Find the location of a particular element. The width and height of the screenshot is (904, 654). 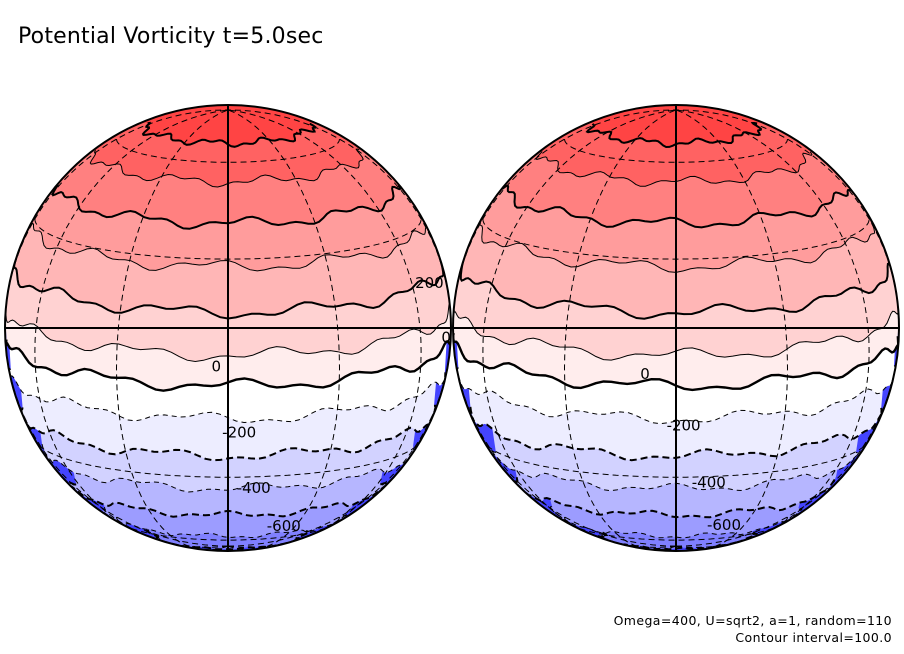

footer-params: Omega=400, U=sqrt2, a=1, random=110 is located at coordinates (752, 620).